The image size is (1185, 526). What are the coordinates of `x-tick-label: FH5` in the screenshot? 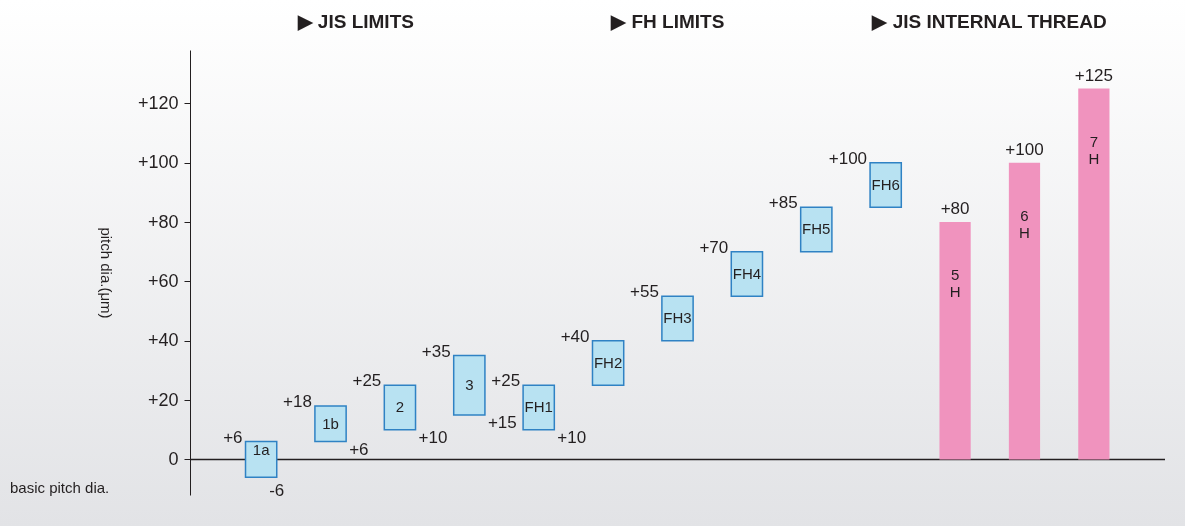 It's located at (816, 229).